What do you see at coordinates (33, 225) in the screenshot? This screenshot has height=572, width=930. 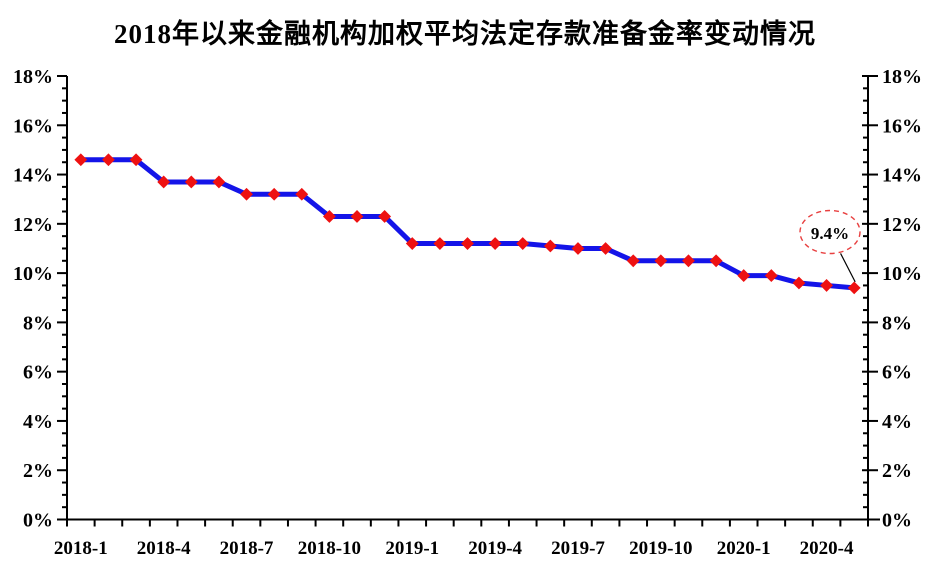 I see `y-axis-label-left: 12%` at bounding box center [33, 225].